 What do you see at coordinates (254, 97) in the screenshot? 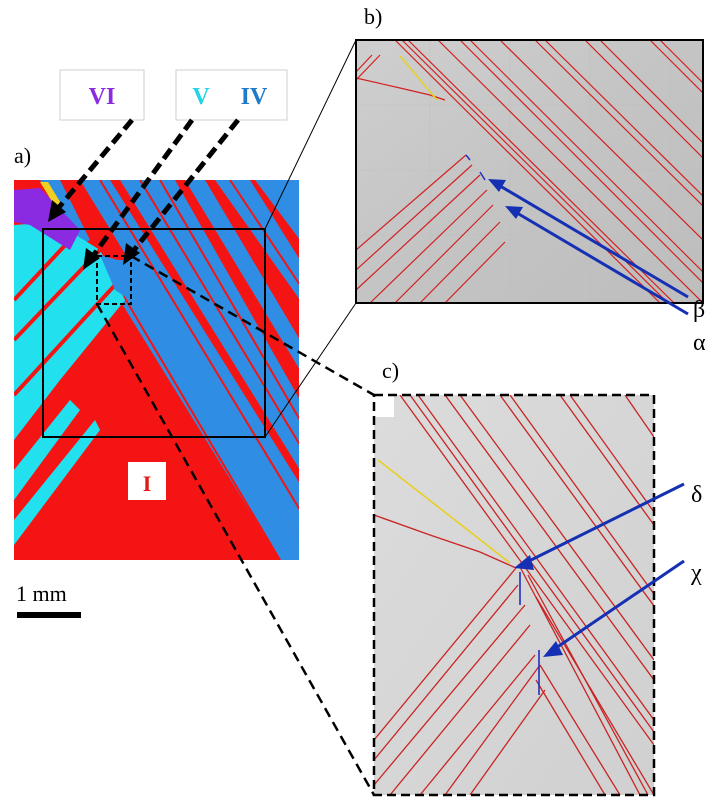
I see `variant-IV-label: IV` at bounding box center [254, 97].